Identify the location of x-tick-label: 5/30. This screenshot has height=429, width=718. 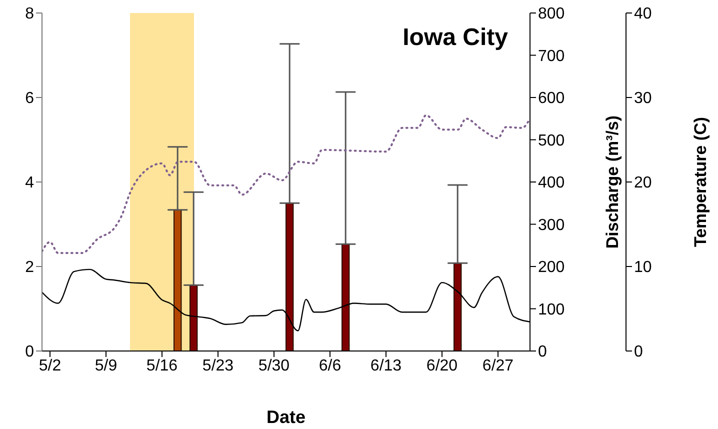
(274, 365).